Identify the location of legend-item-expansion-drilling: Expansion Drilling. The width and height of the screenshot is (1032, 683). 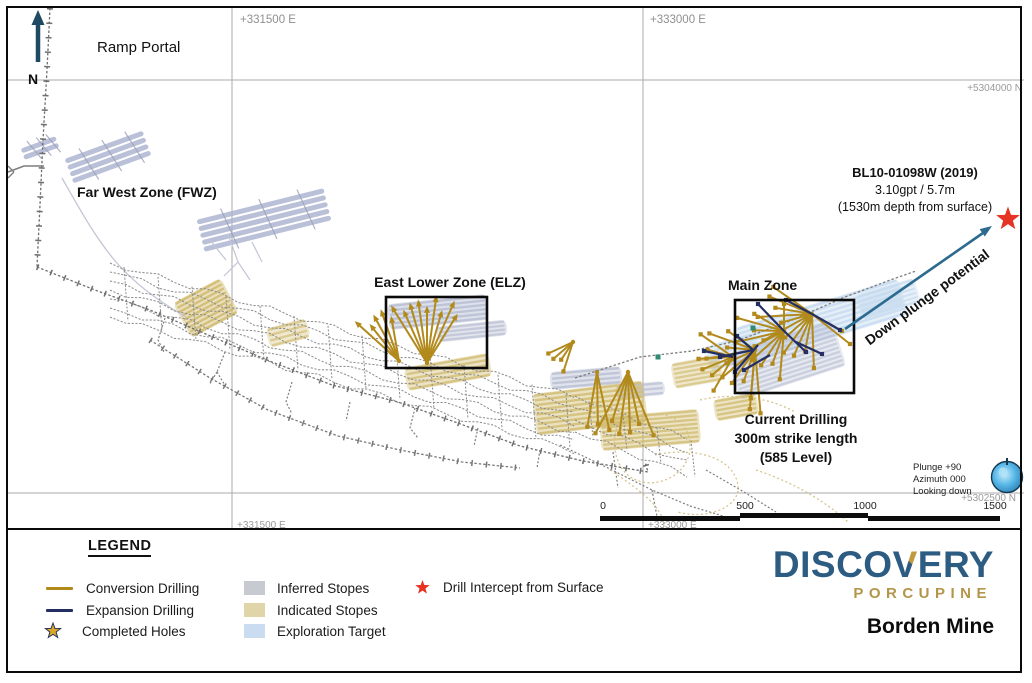
(120, 610).